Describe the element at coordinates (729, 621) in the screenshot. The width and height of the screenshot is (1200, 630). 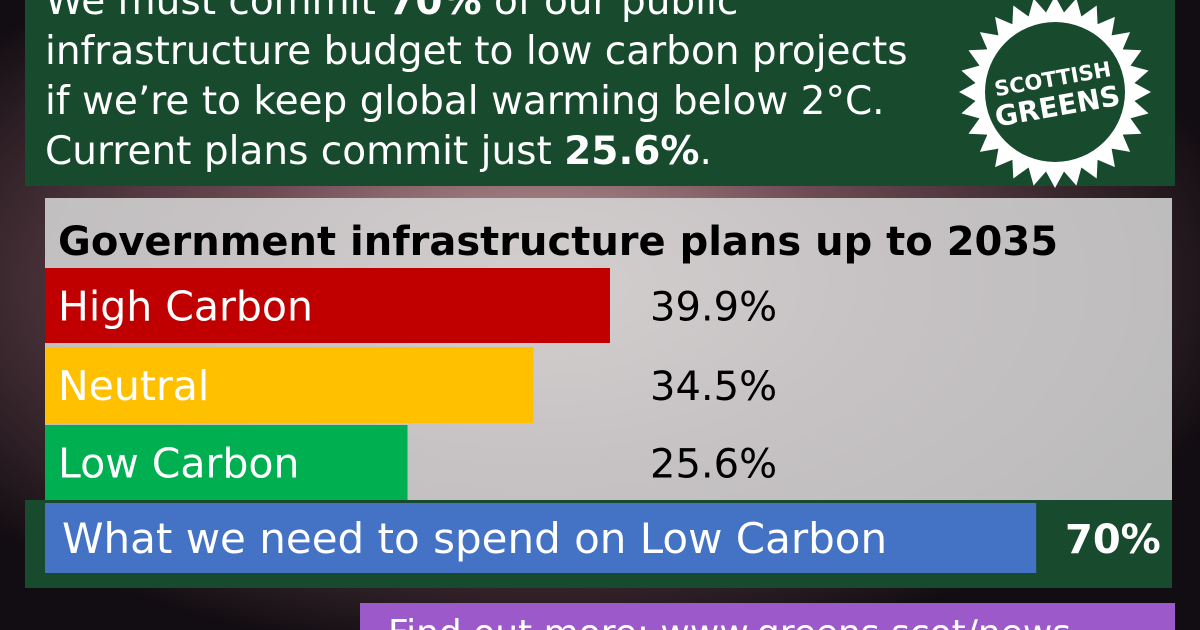
I see `footer-link: Find out more: www.greens.scot/news` at that location.